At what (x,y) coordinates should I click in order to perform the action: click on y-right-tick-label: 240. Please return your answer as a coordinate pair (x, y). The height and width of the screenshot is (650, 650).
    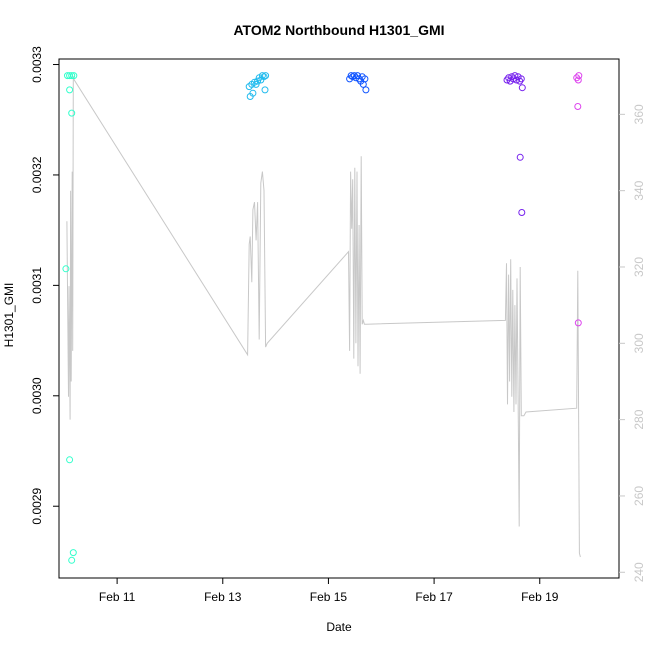
    Looking at the image, I should click on (639, 572).